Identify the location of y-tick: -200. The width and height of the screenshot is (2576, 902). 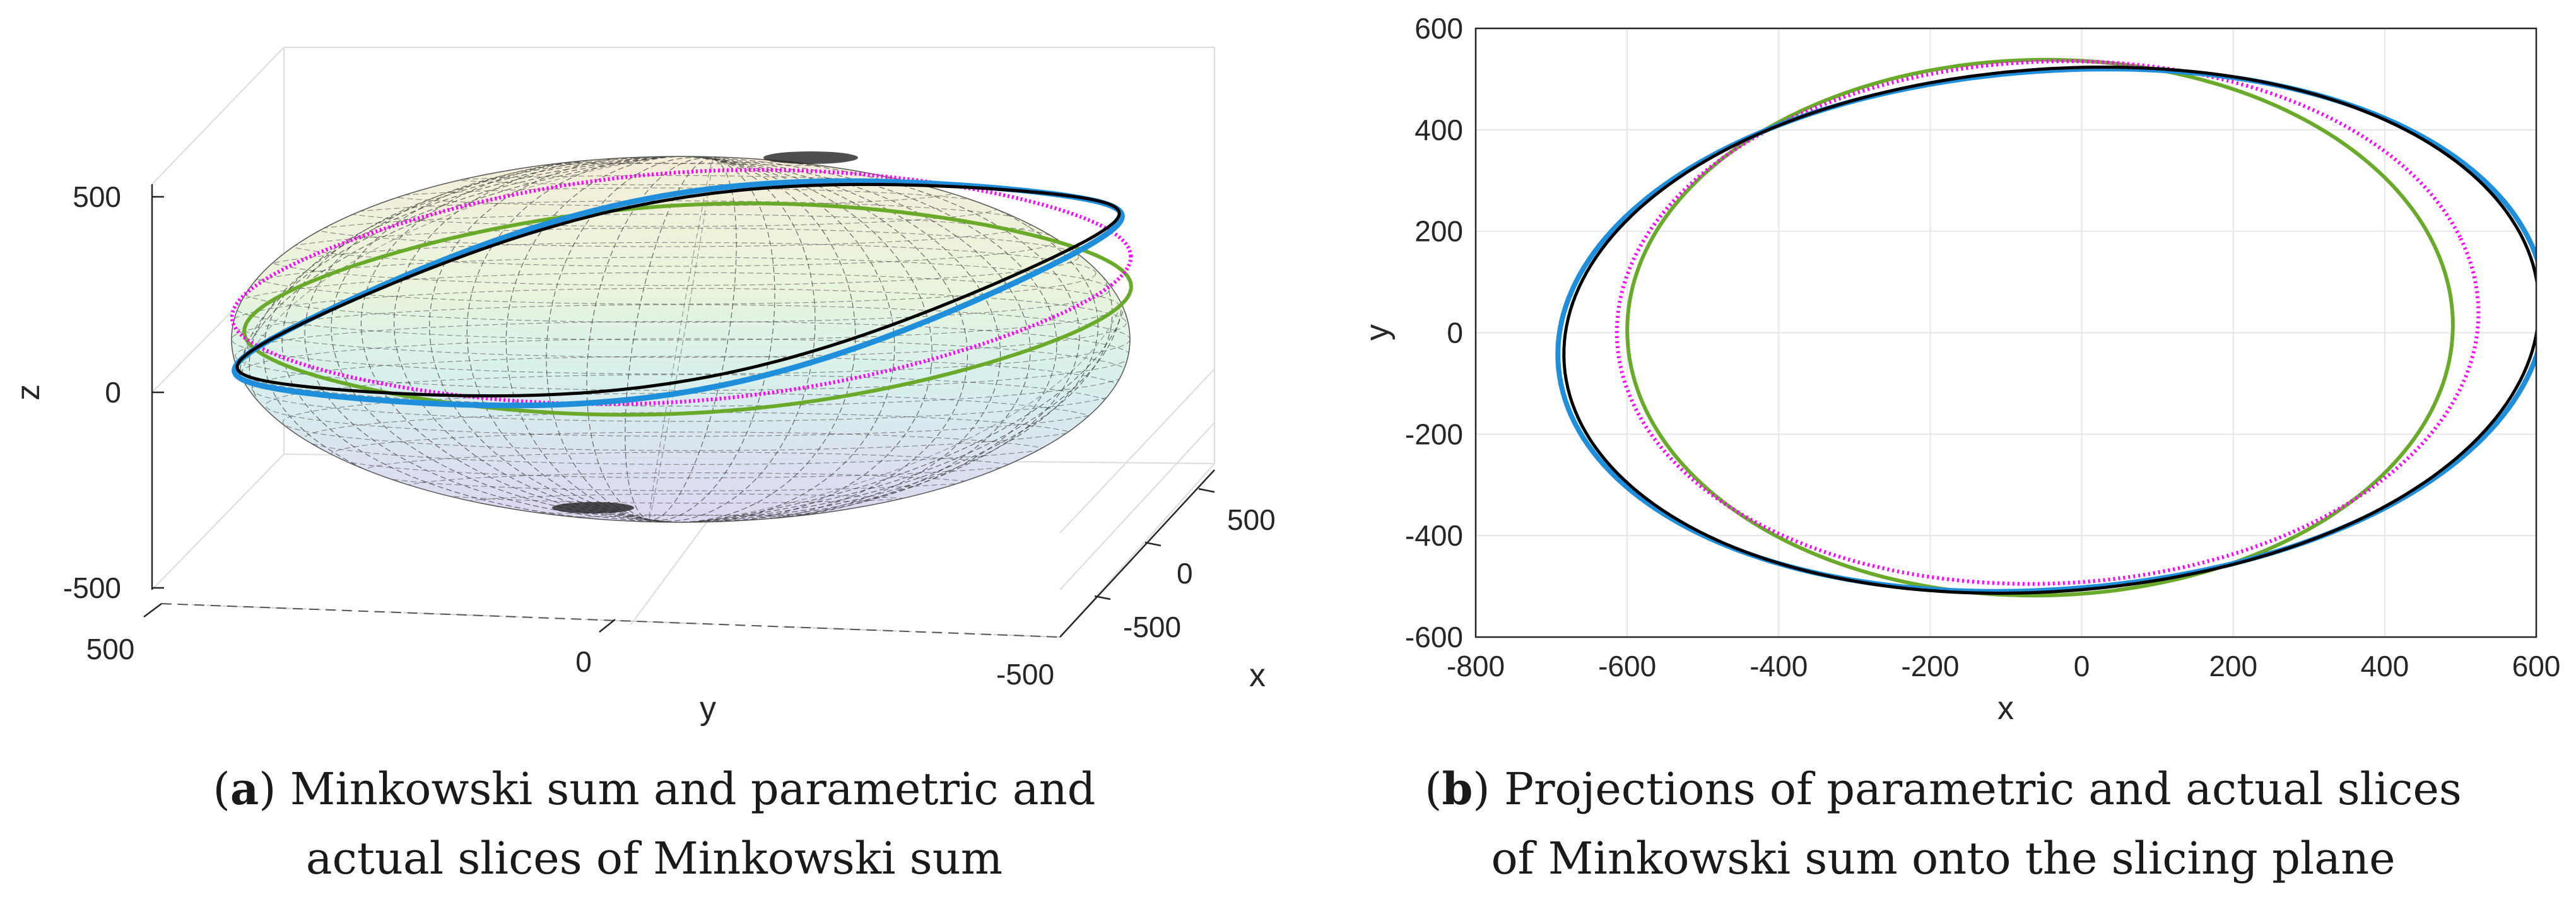
(1434, 434).